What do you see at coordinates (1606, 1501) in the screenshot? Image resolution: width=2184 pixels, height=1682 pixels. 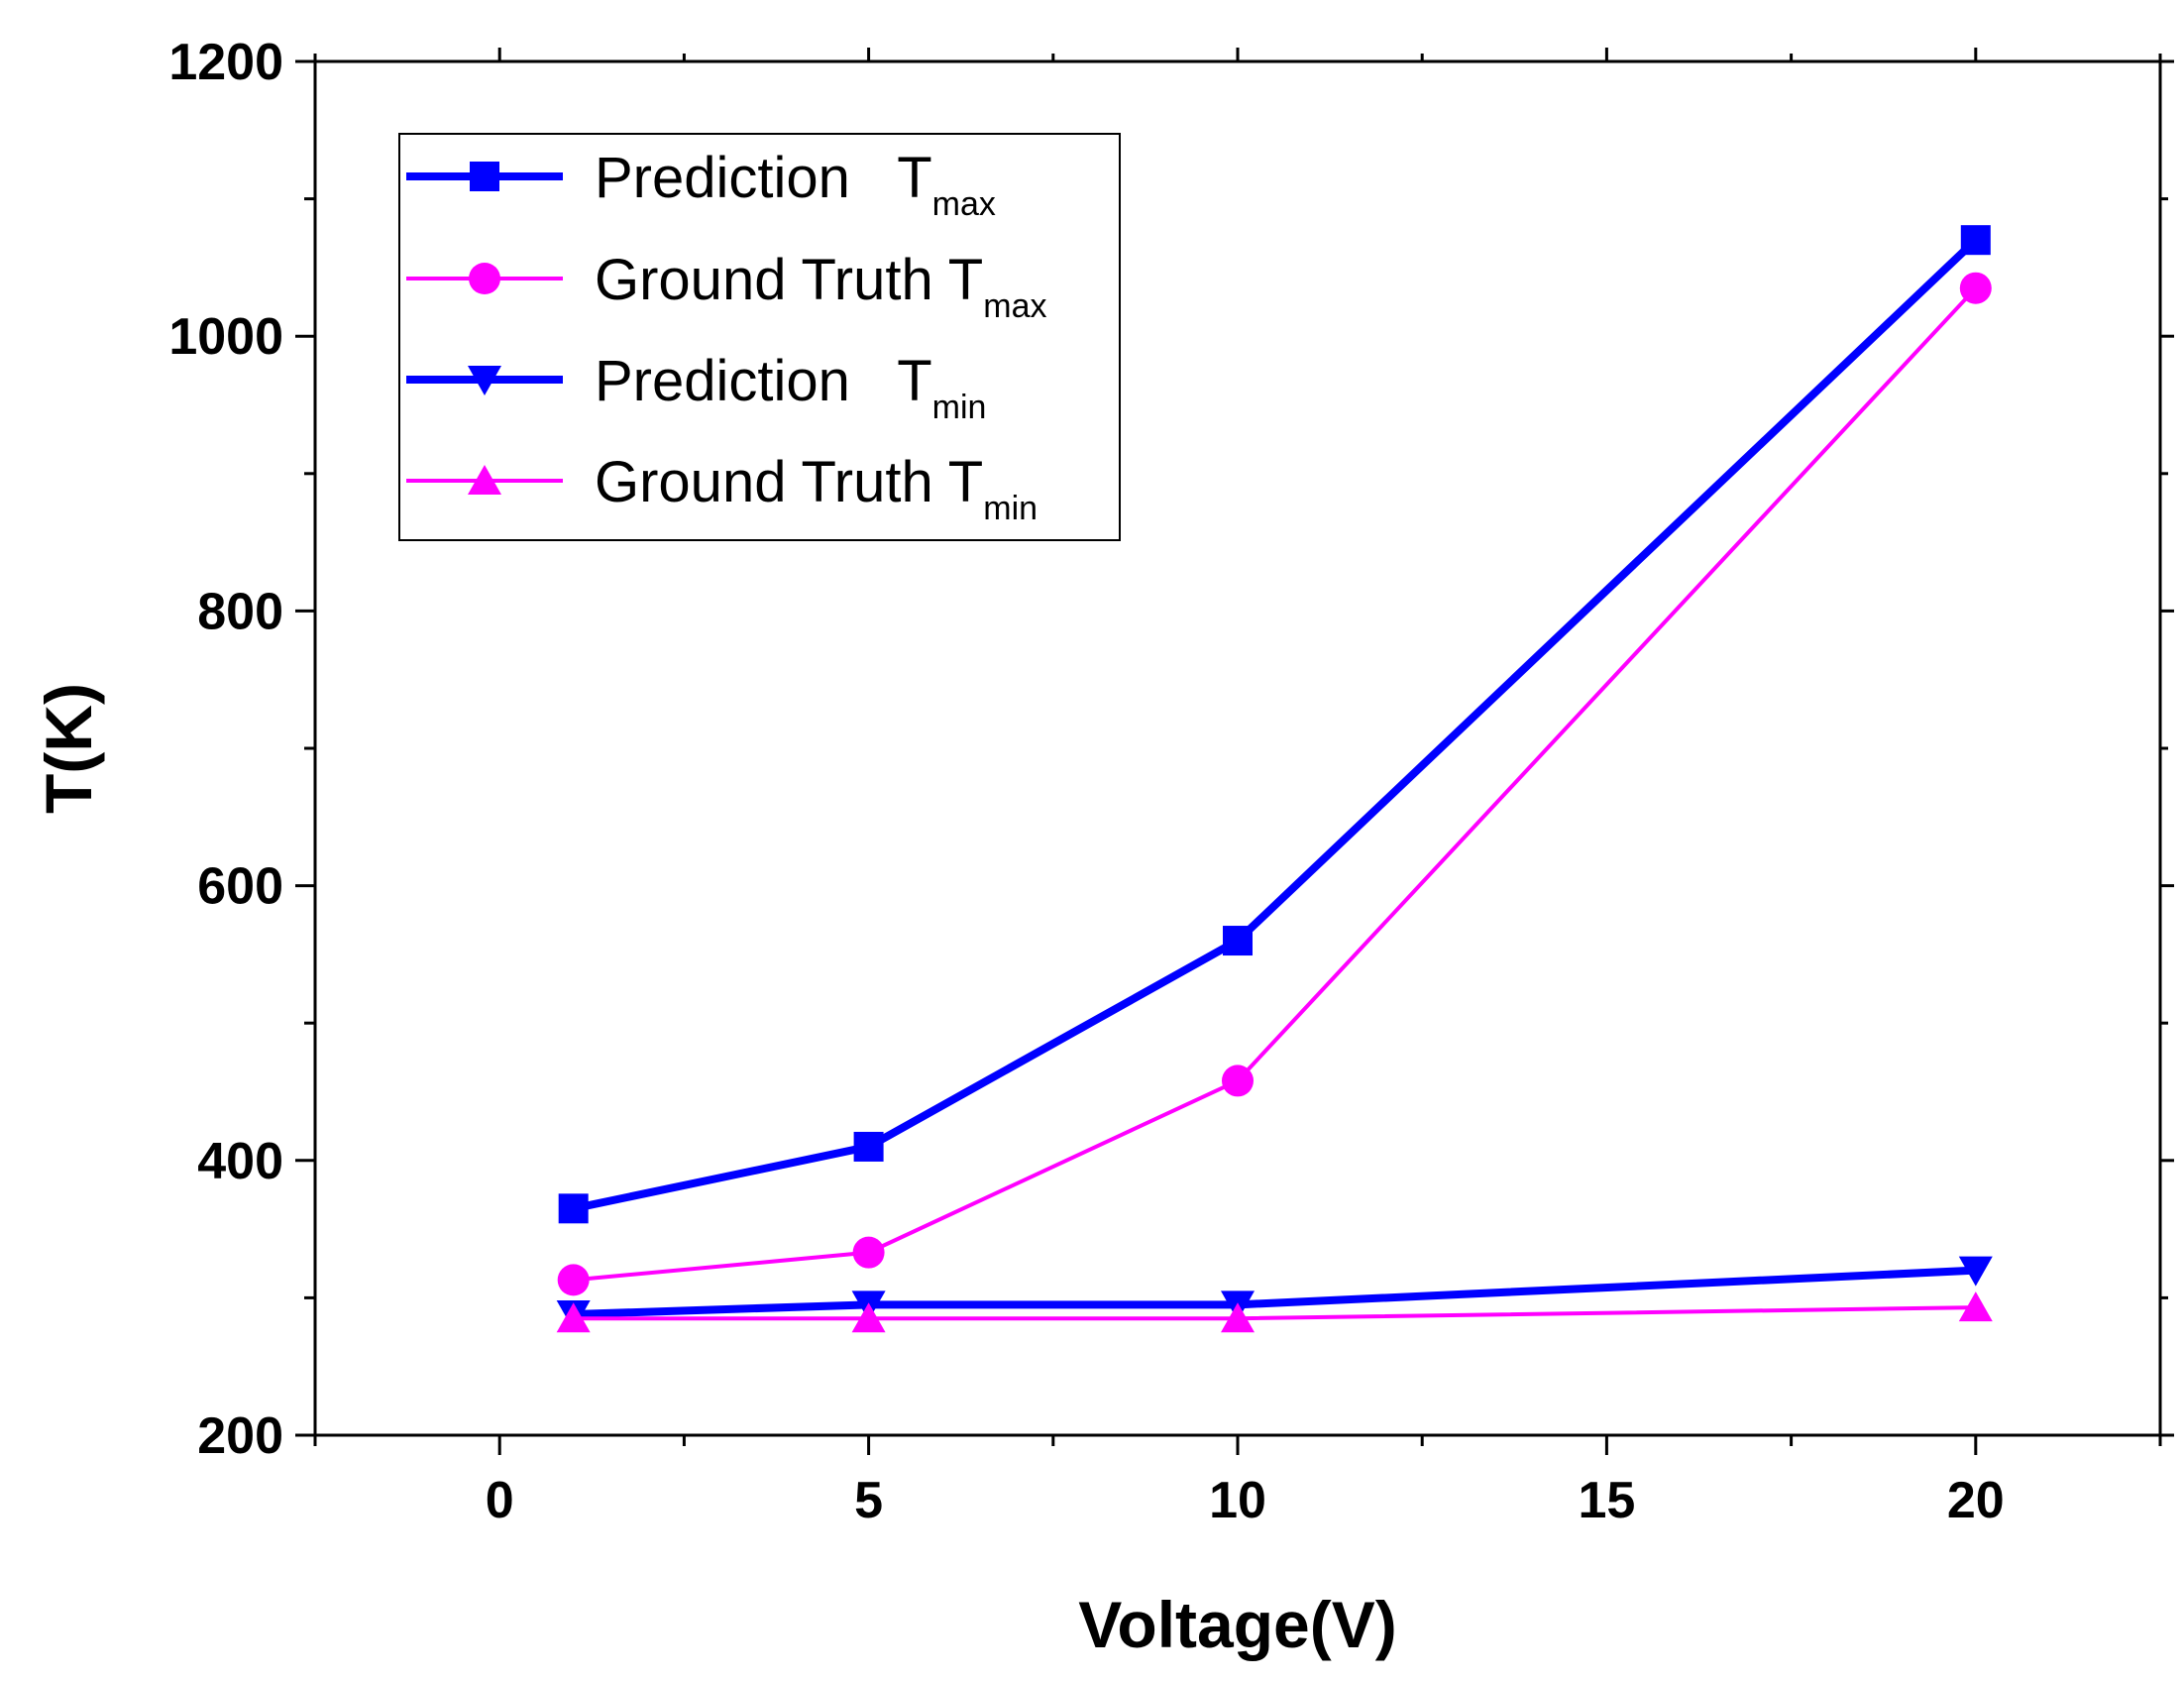 I see `x-tick-label: 15` at bounding box center [1606, 1501].